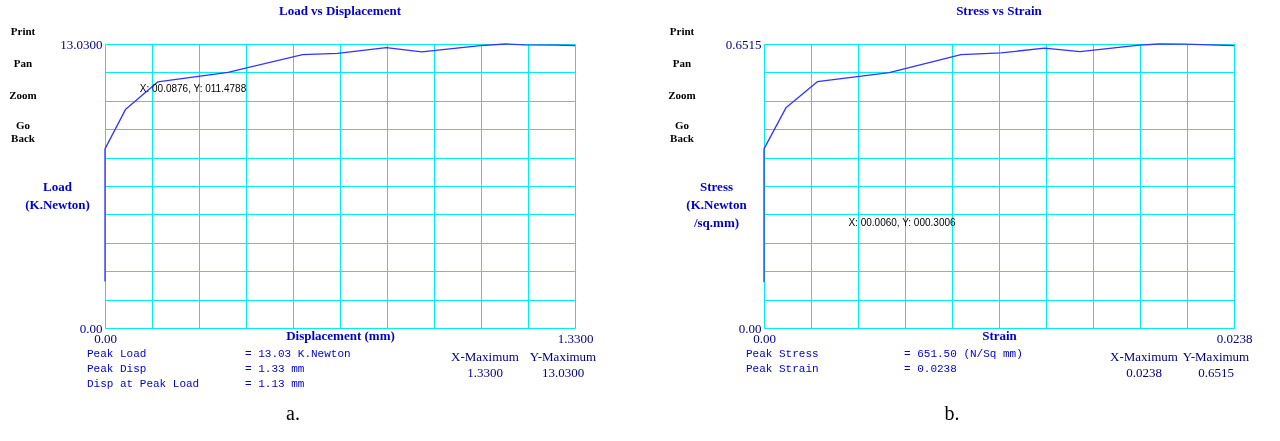 The height and width of the screenshot is (441, 1280). I want to click on text: 13.0300, so click(563, 372).